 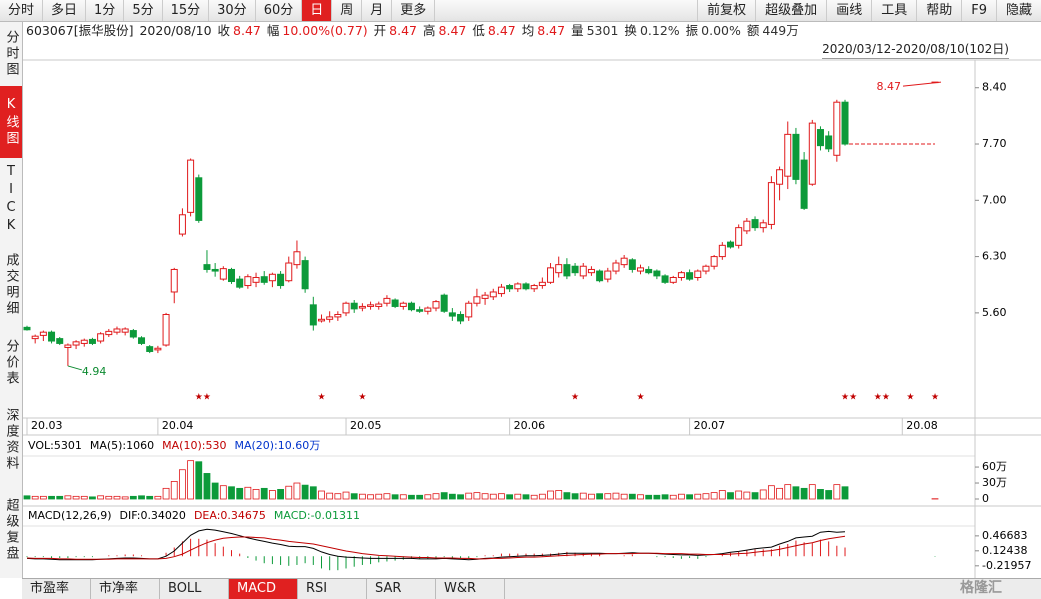 What do you see at coordinates (21, 10) in the screenshot?
I see `period-tab: 分时` at bounding box center [21, 10].